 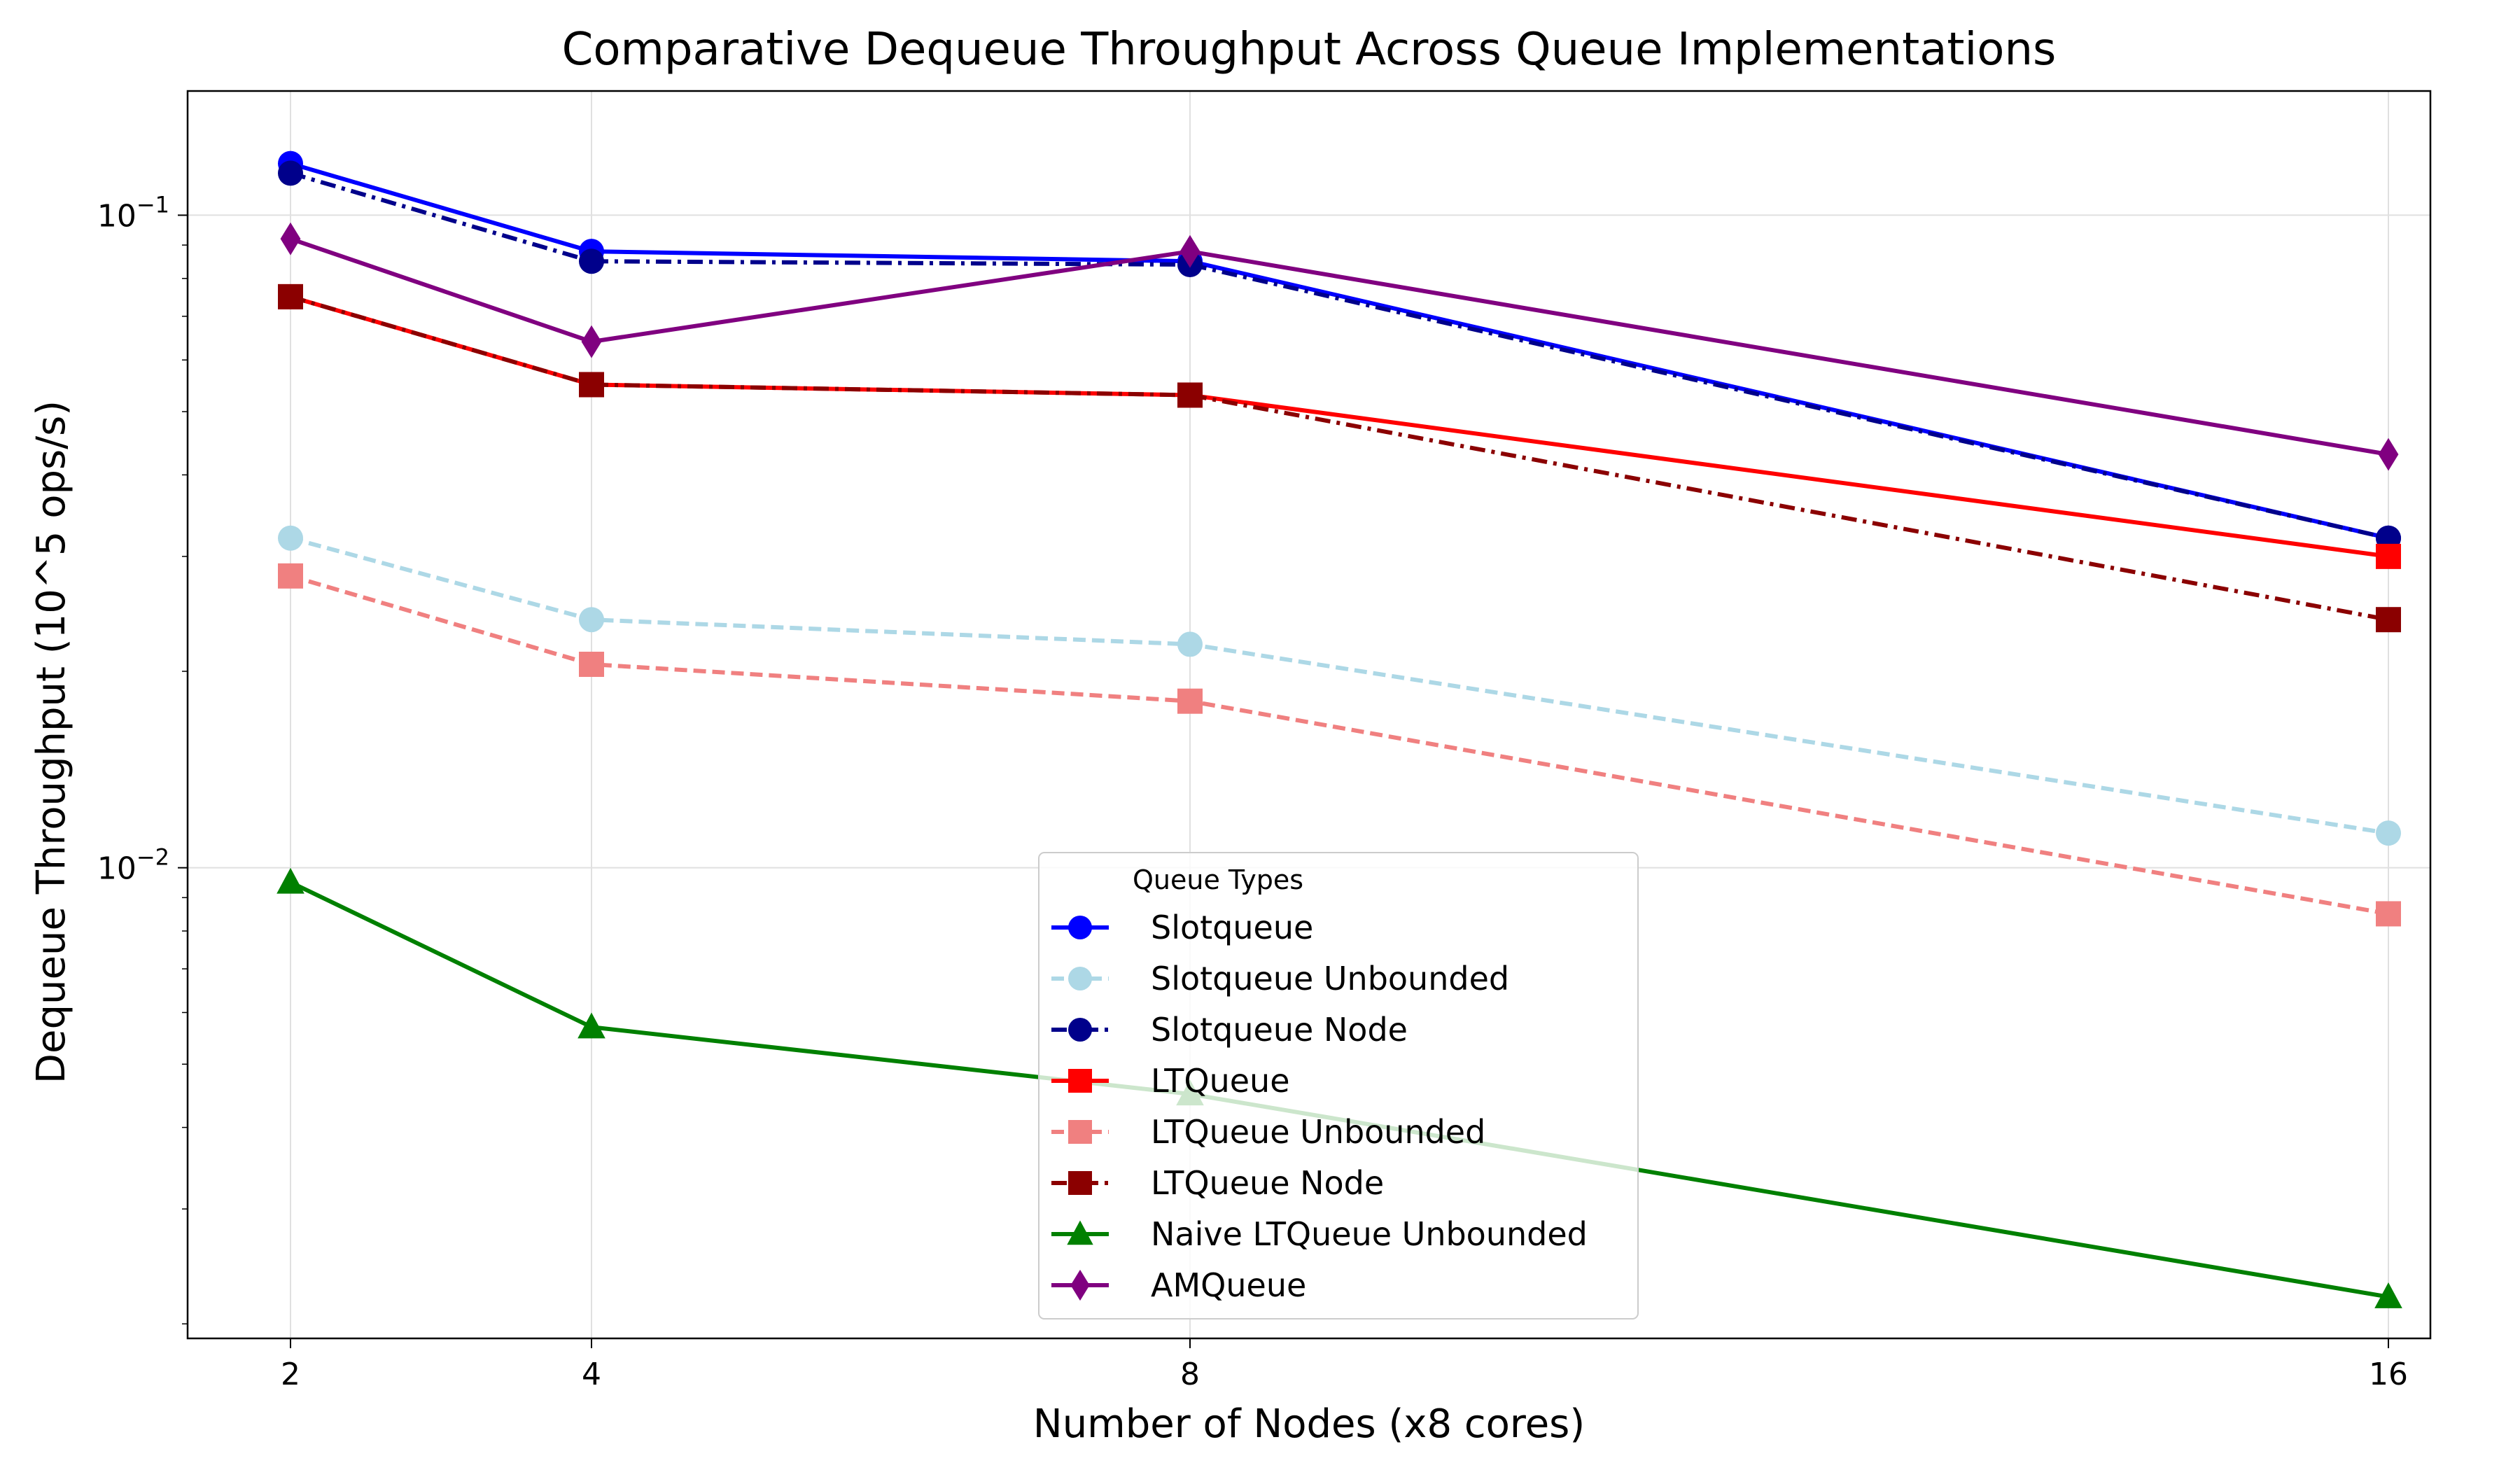 What do you see at coordinates (51, 742) in the screenshot?
I see `y-axis-label: Dequeue Throughput (10^5 ops/s)` at bounding box center [51, 742].